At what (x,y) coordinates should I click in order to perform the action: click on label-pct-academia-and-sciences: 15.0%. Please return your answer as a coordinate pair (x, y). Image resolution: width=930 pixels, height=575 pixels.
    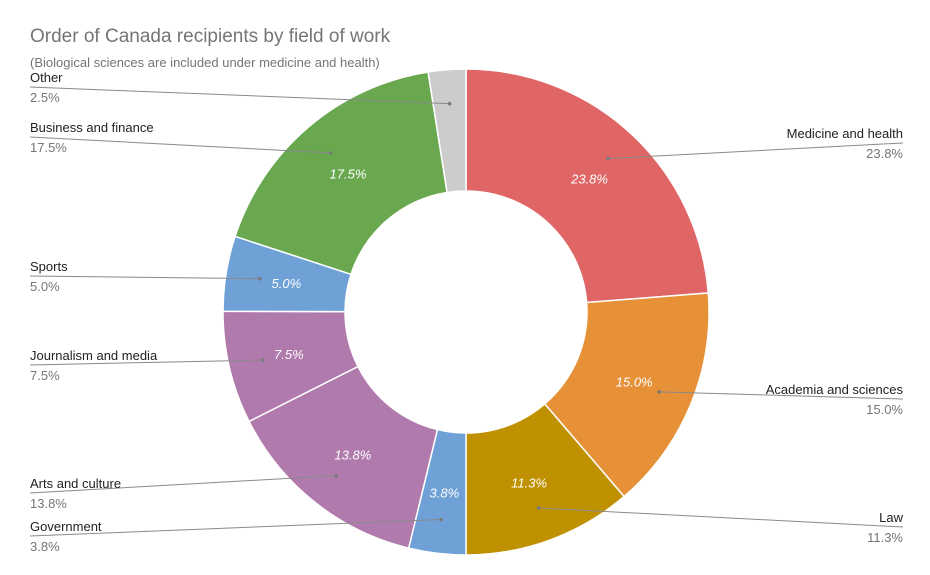
    Looking at the image, I should click on (884, 409).